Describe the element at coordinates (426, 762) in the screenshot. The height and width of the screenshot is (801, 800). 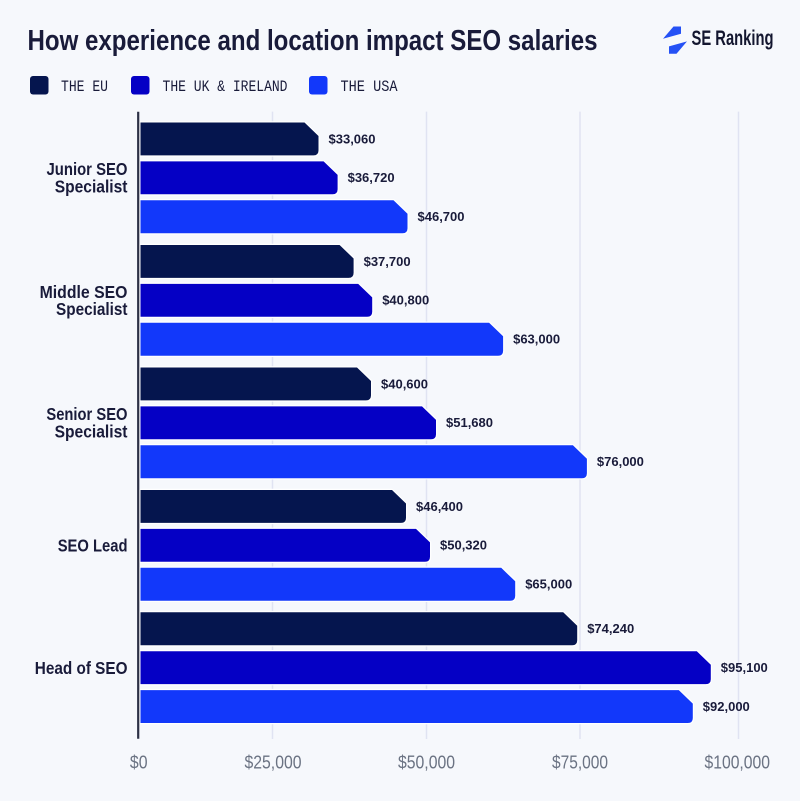
I see `svg-text: $50,000` at that location.